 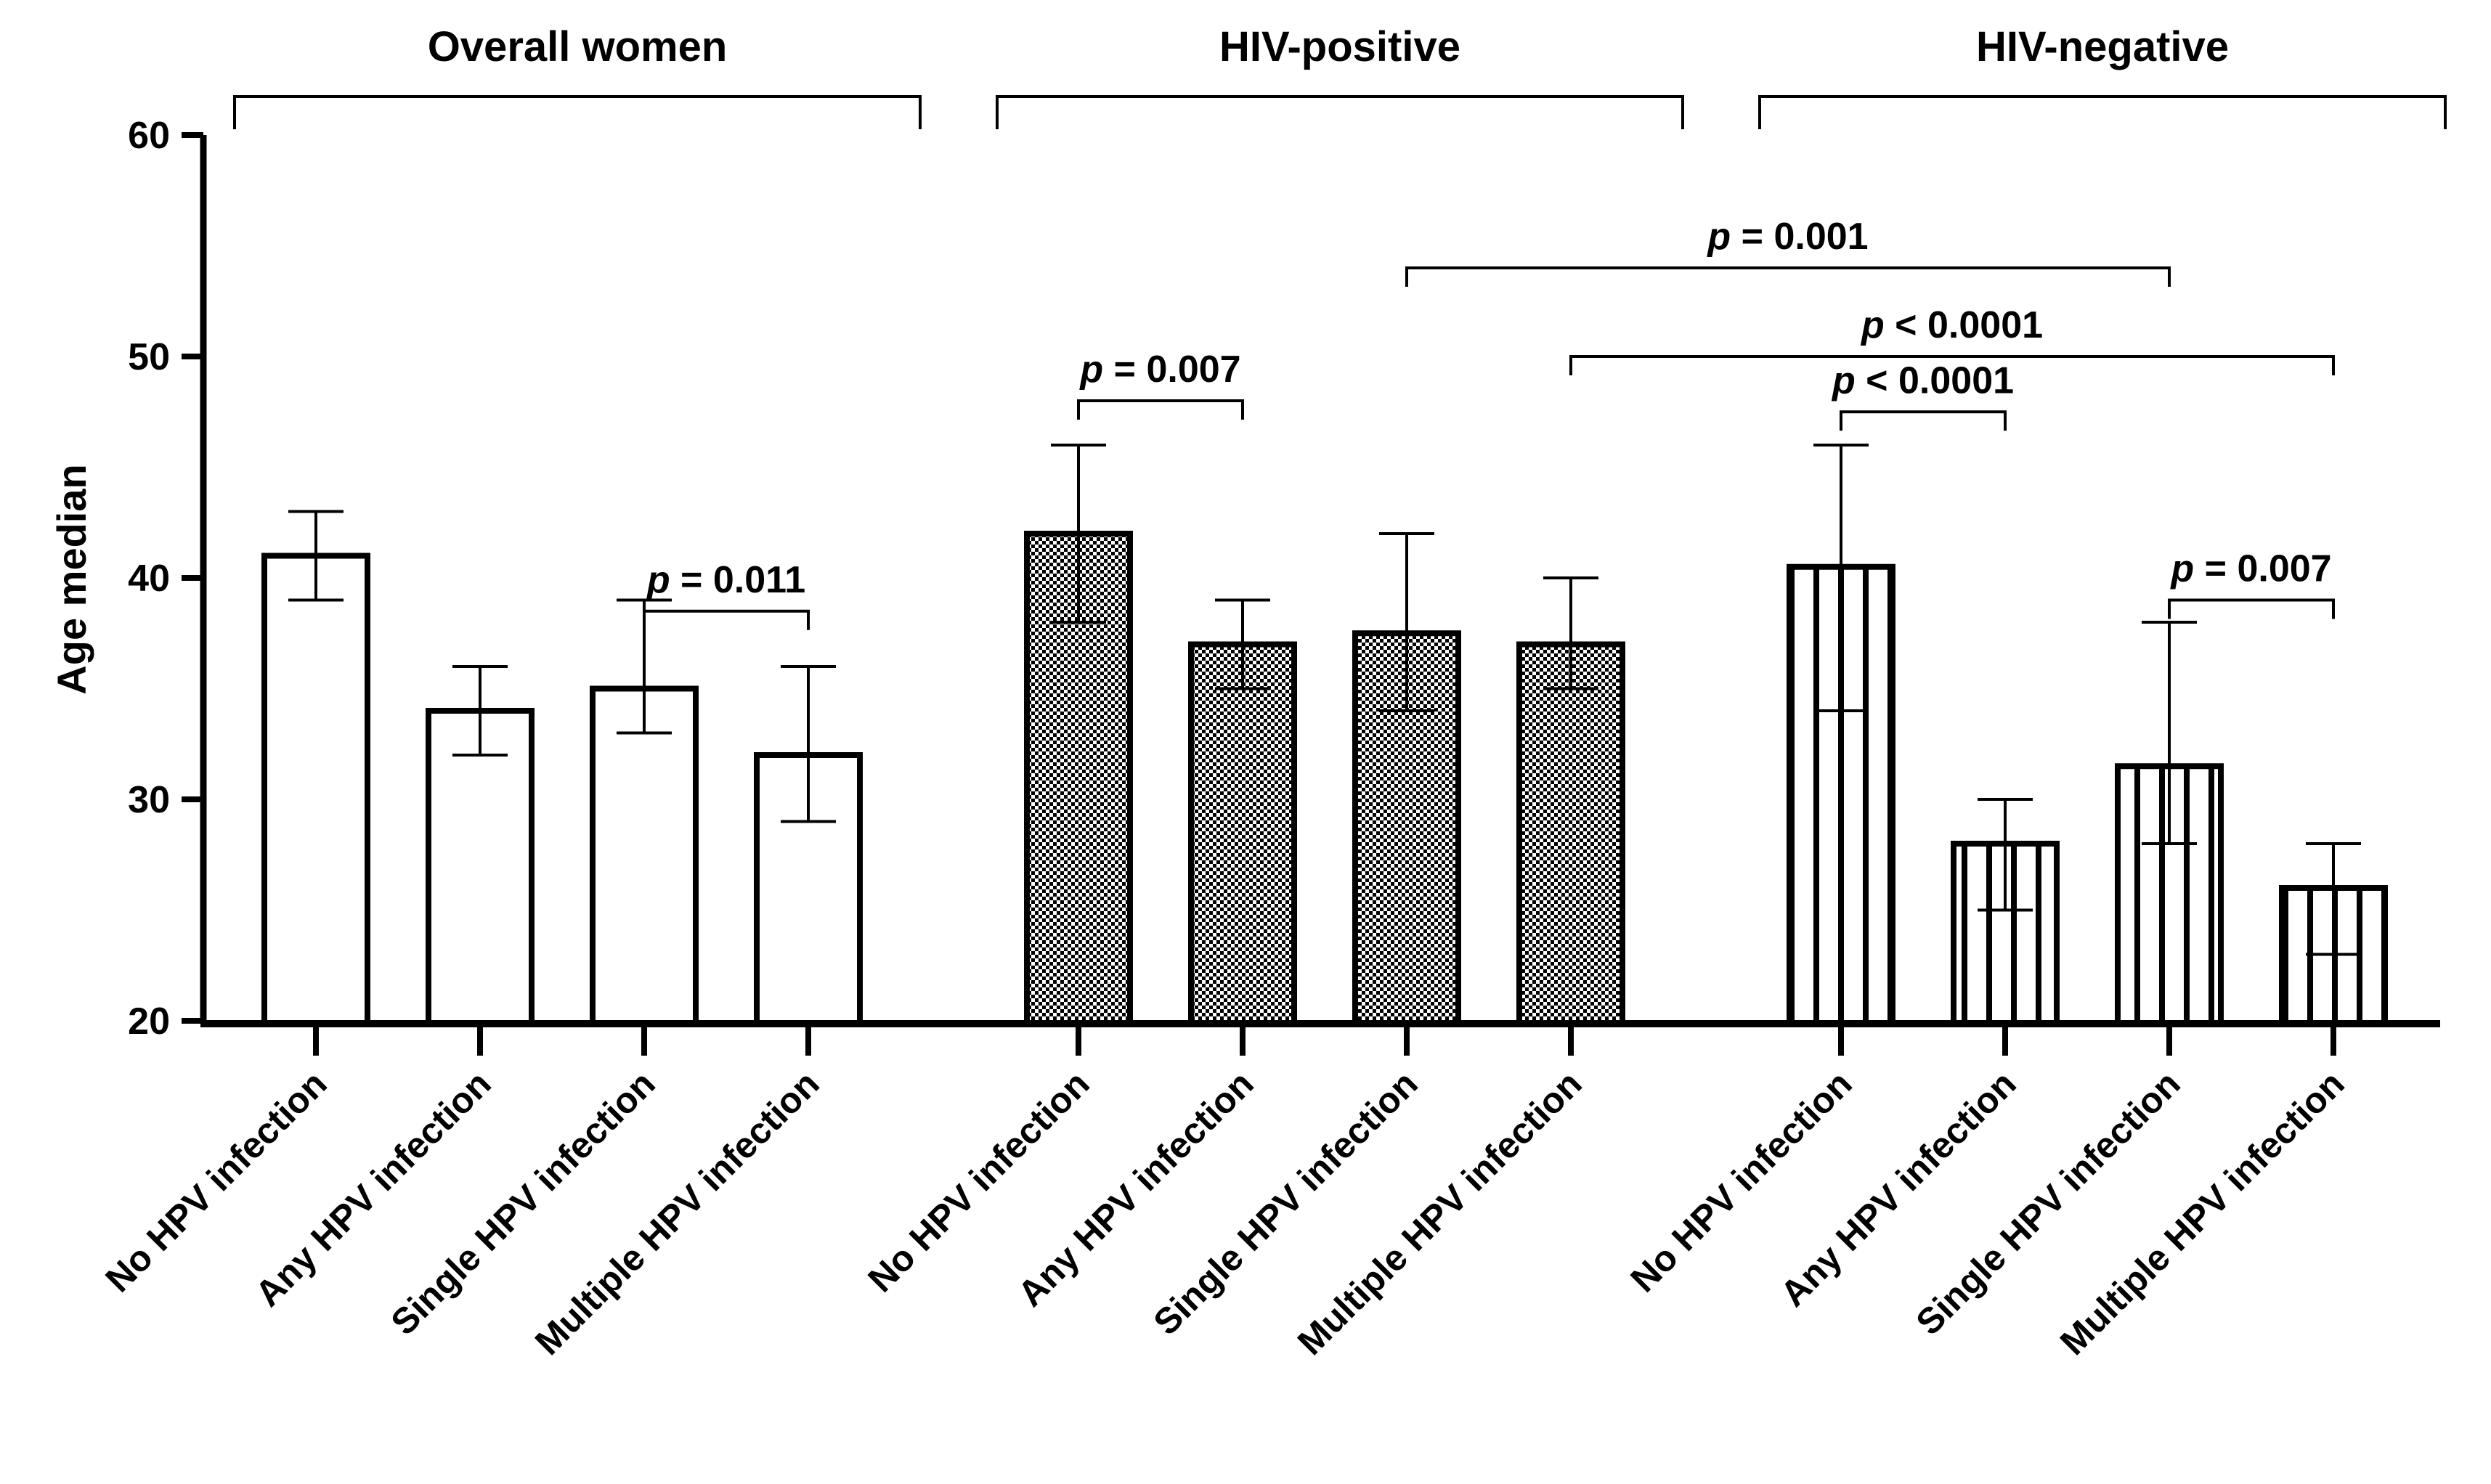 I want to click on p-value-text: = 0.001, so click(x=1799, y=237).